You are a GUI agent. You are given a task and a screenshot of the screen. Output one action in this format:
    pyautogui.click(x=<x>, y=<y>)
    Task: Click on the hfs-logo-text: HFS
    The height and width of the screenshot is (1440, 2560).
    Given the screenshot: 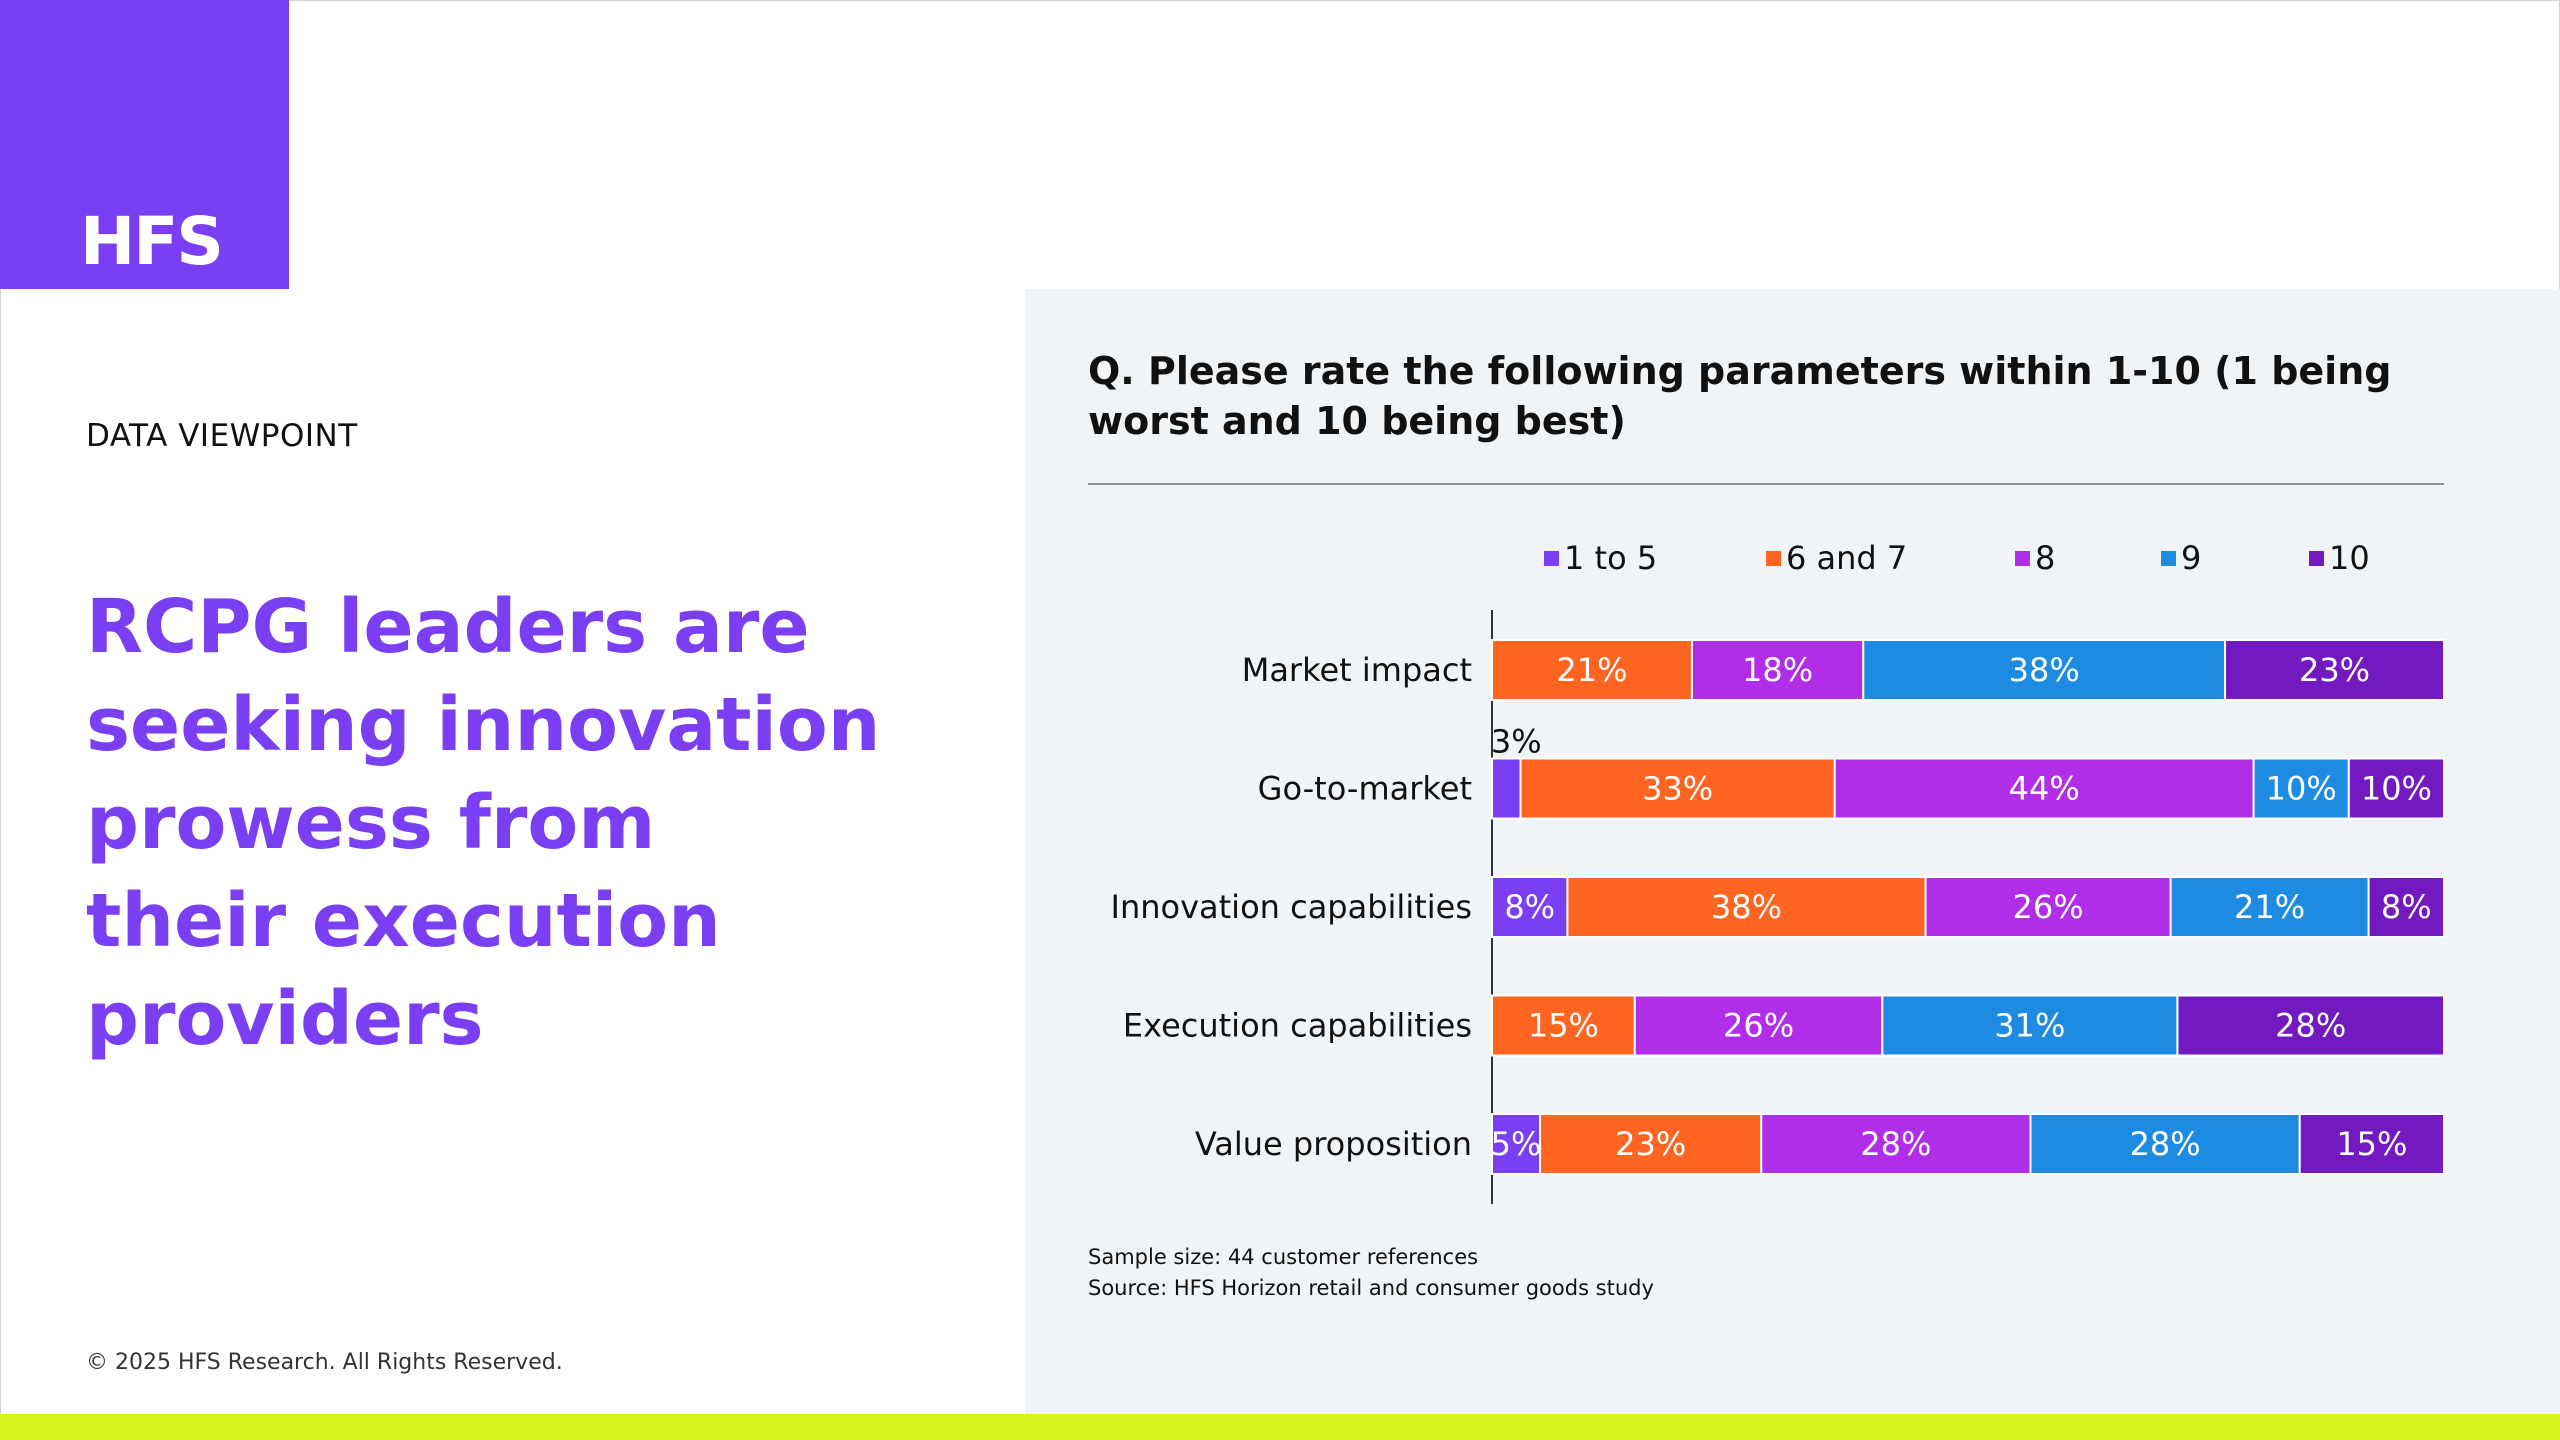 What is the action you would take?
    pyautogui.click(x=151, y=240)
    